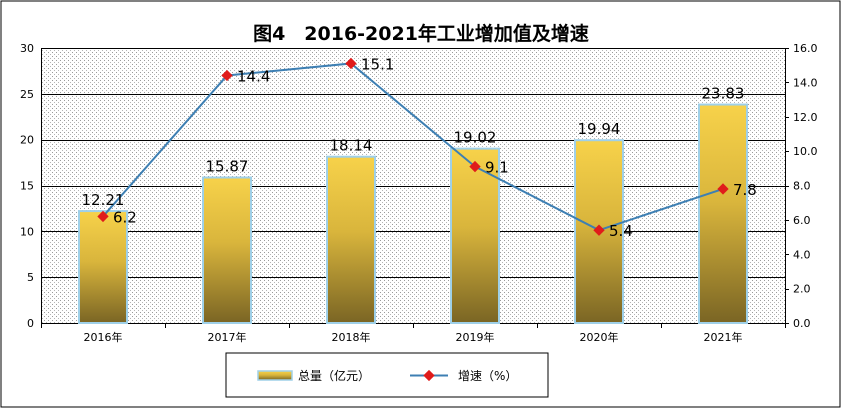  I want to click on y-right-tick-label: 0.0, so click(802, 323).